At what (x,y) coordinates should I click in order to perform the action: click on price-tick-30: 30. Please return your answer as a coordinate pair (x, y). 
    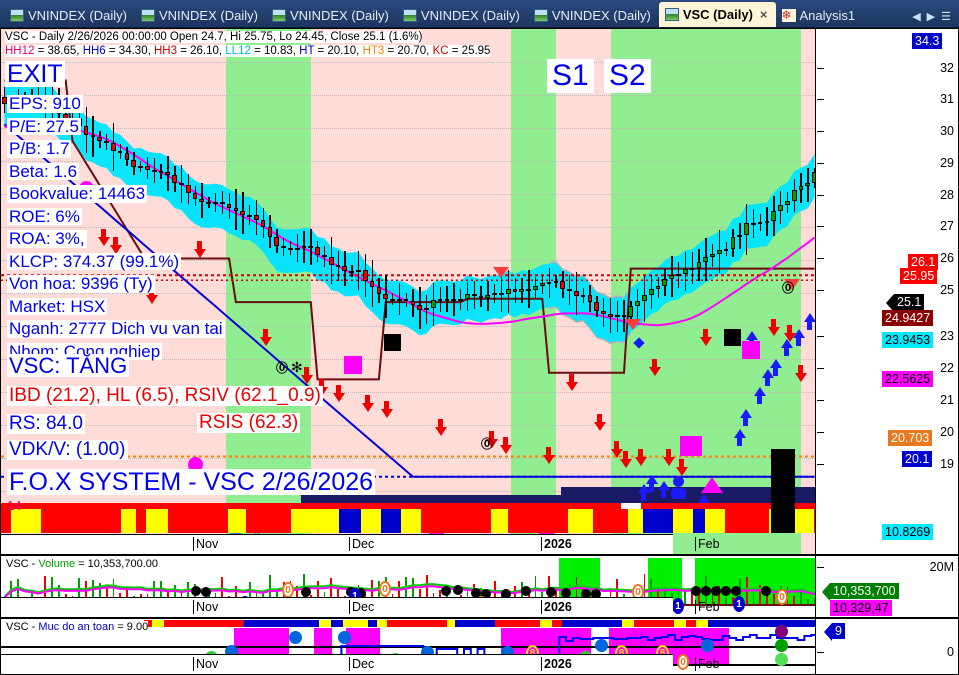
    Looking at the image, I should click on (947, 131).